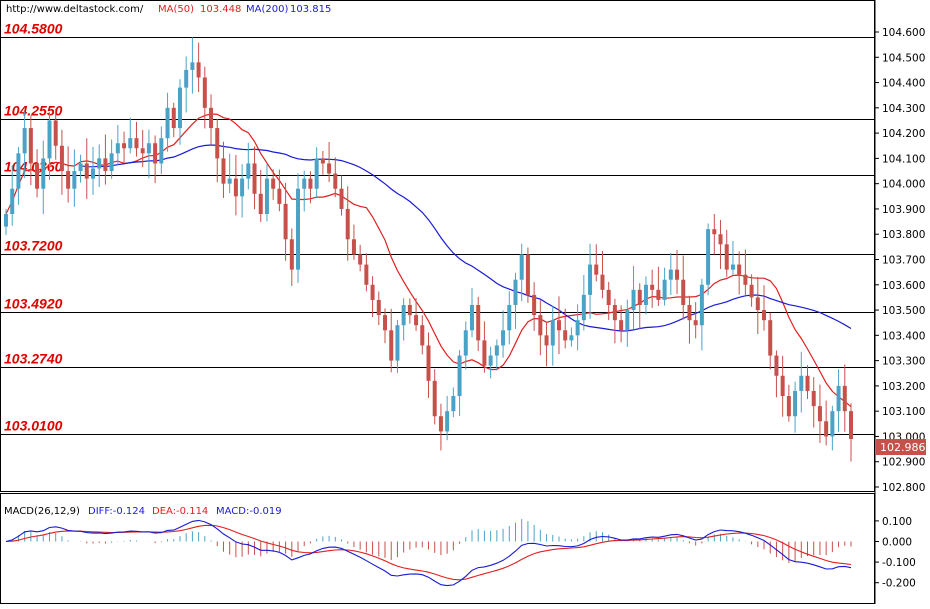 The width and height of the screenshot is (930, 609). What do you see at coordinates (903, 362) in the screenshot?
I see `price-tick-label: 103.300` at bounding box center [903, 362].